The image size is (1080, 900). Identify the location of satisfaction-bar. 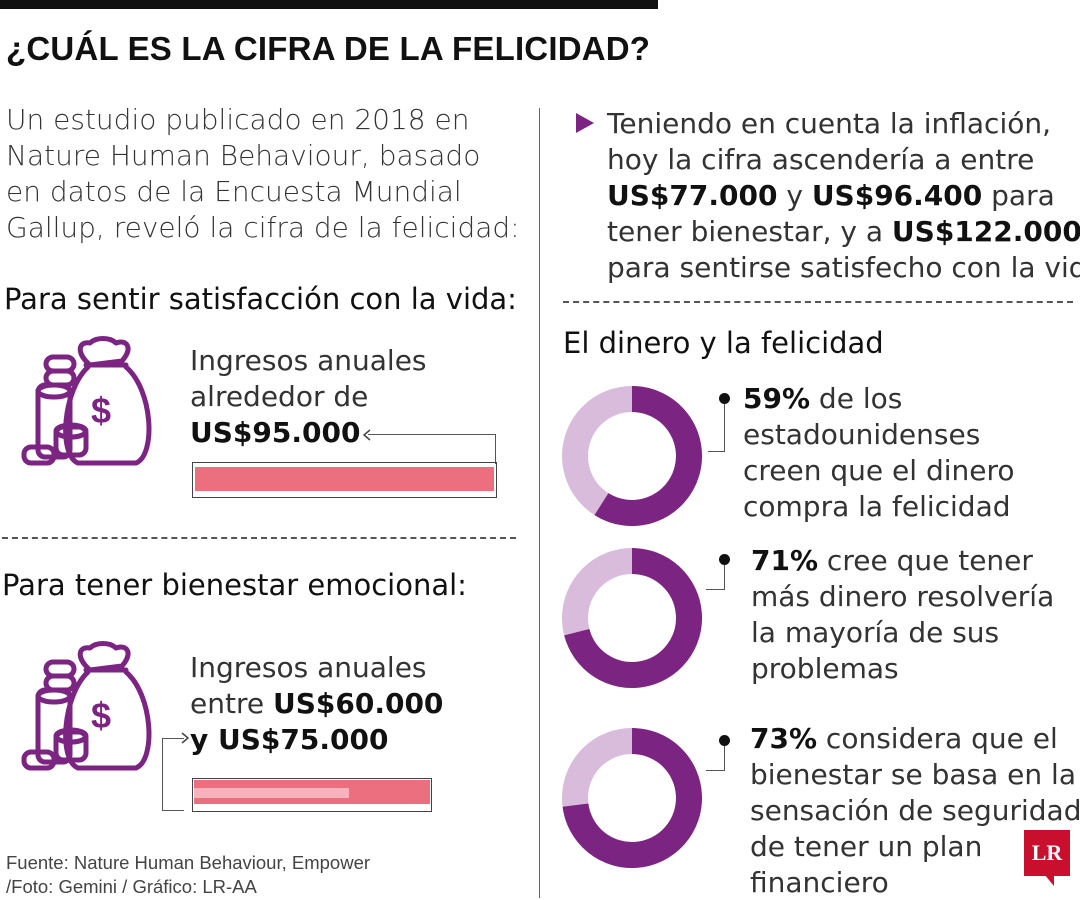
(344, 479).